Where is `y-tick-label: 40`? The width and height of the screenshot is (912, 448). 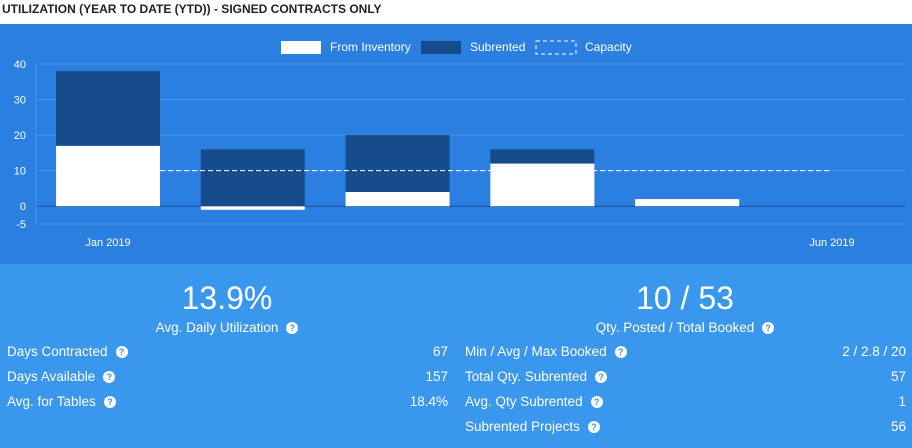
y-tick-label: 40 is located at coordinates (20, 65).